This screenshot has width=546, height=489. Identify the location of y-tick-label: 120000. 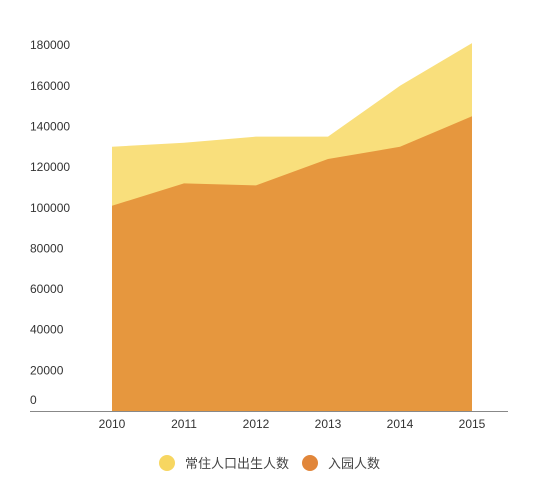
(50, 167).